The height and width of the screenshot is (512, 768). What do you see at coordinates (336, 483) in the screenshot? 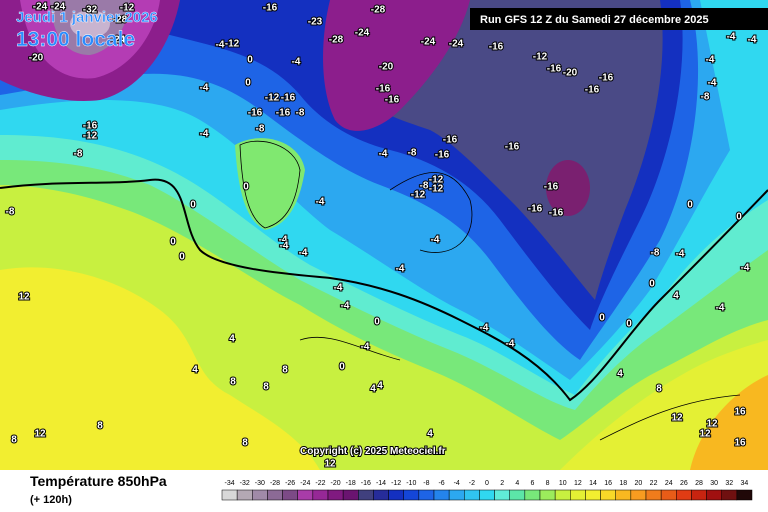
I see `legend-label: -20` at bounding box center [336, 483].